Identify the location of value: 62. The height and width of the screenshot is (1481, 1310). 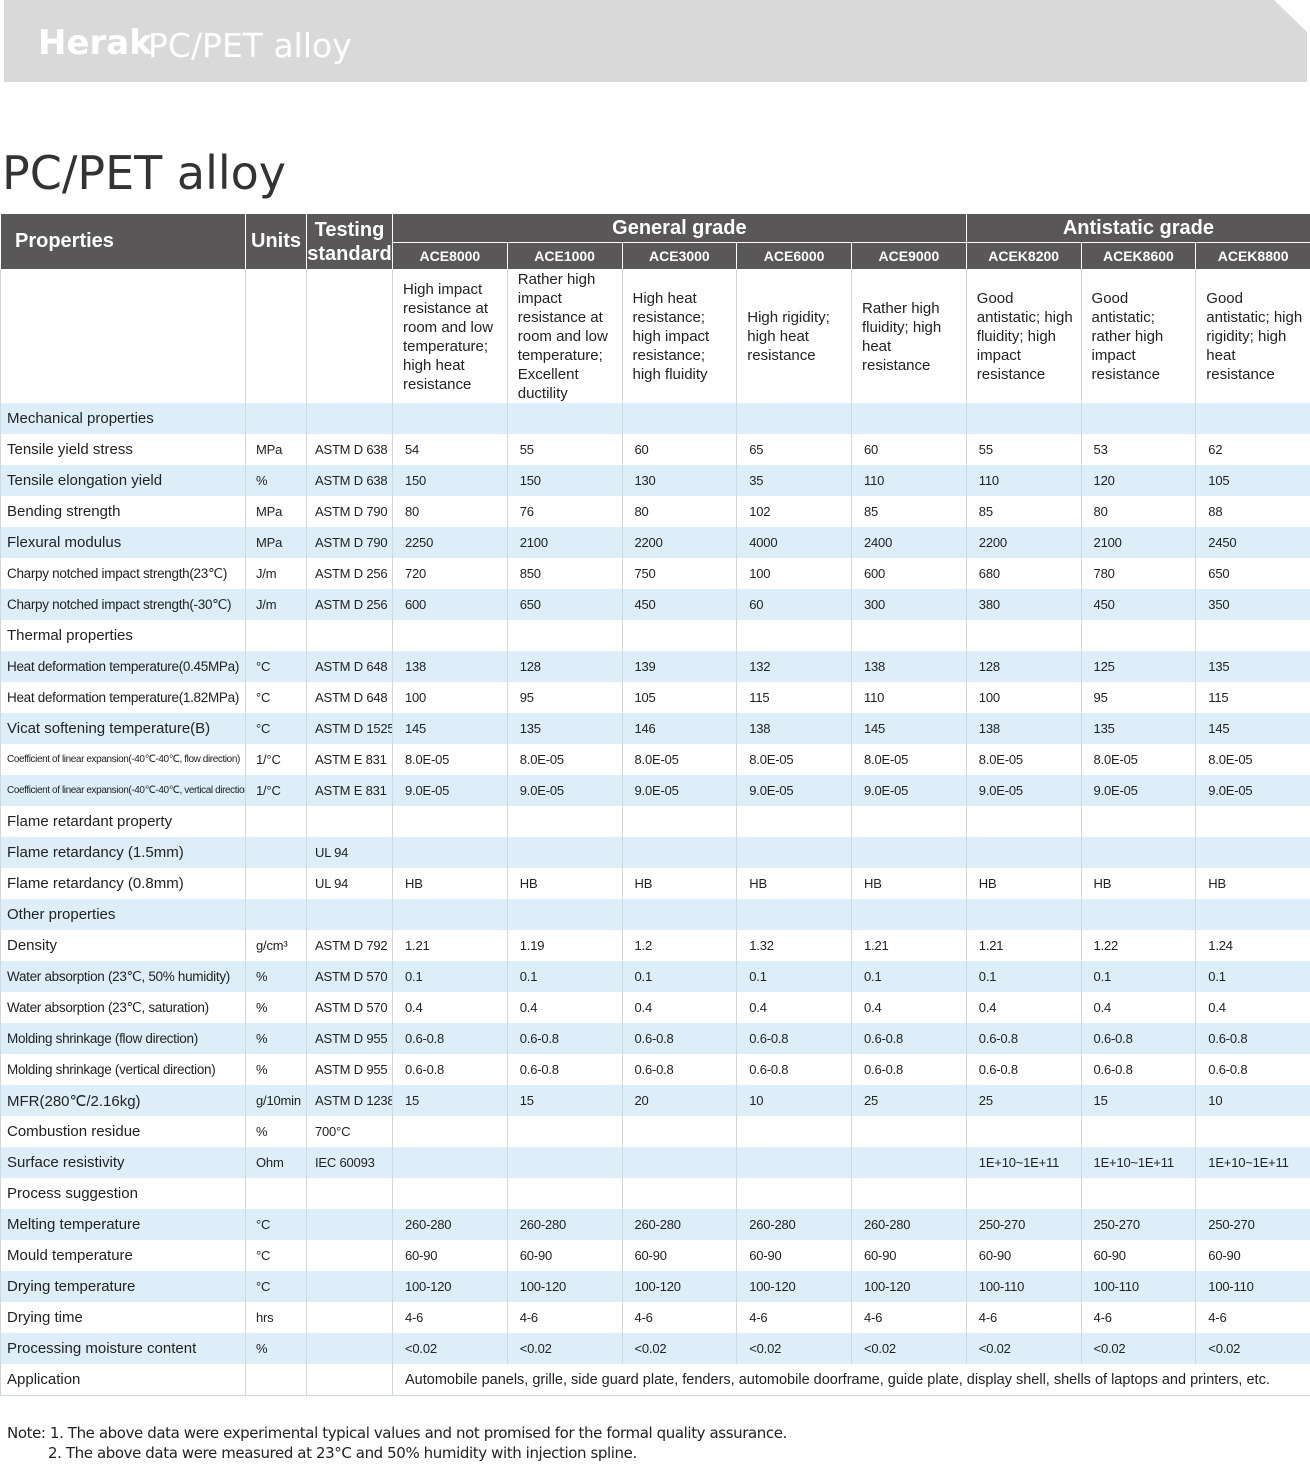
(1252, 449).